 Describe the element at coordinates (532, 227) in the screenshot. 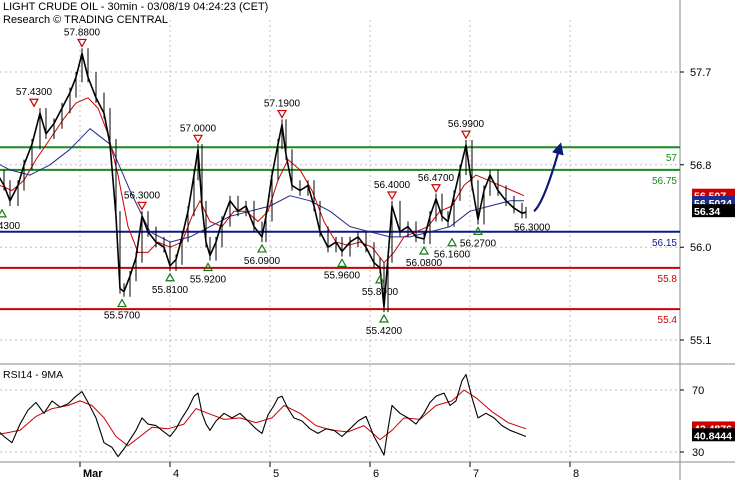

I see `value-label: 56.3000` at that location.